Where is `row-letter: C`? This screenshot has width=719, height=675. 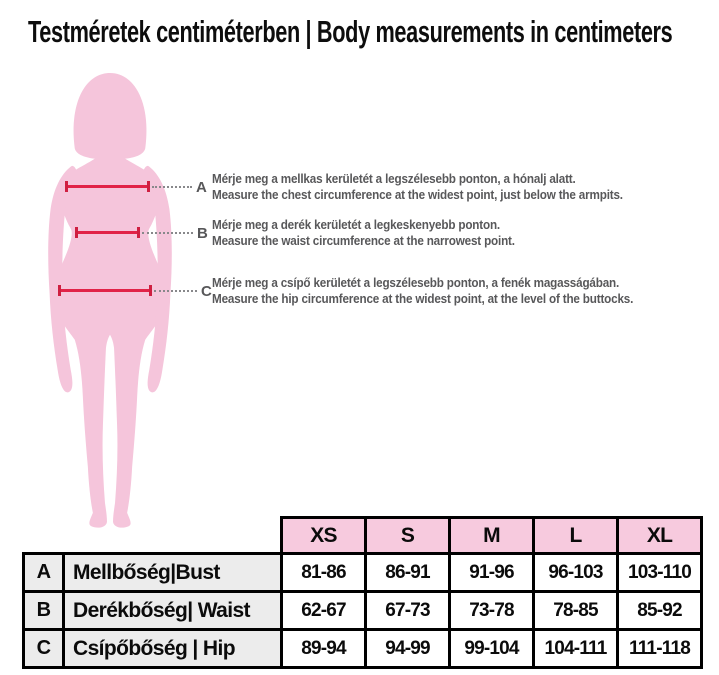
row-letter: C is located at coordinates (43, 648).